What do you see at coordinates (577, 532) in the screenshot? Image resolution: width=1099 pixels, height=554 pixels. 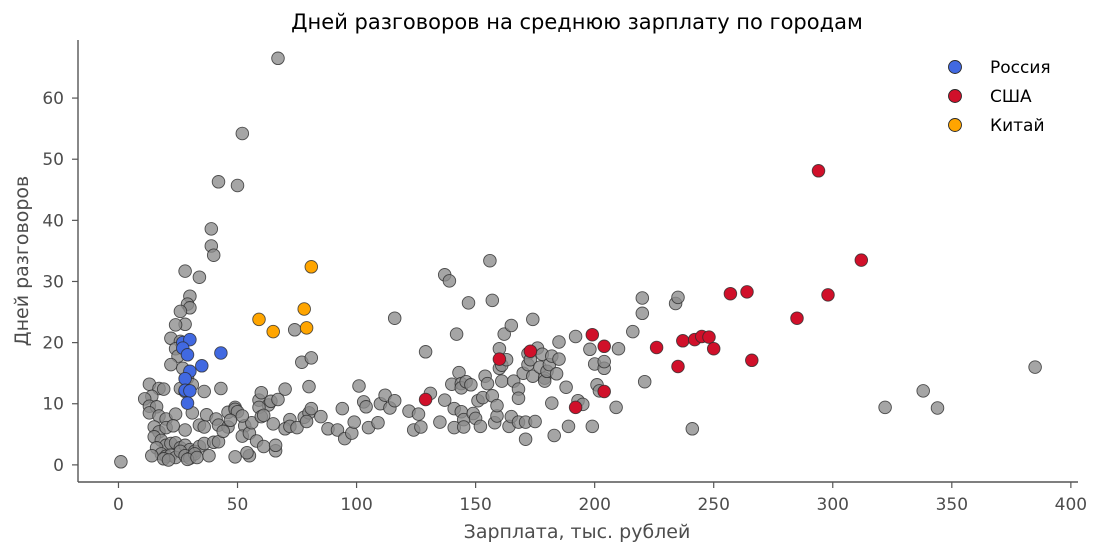 I see `x-axis-label: Зарплата, тыс. рублей` at bounding box center [577, 532].